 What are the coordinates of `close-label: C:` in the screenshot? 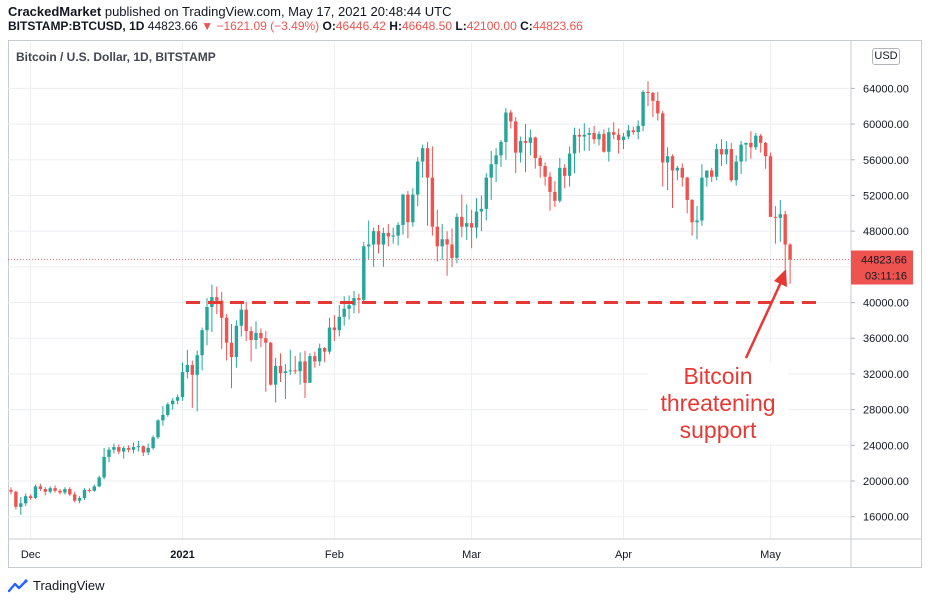 It's located at (526, 26).